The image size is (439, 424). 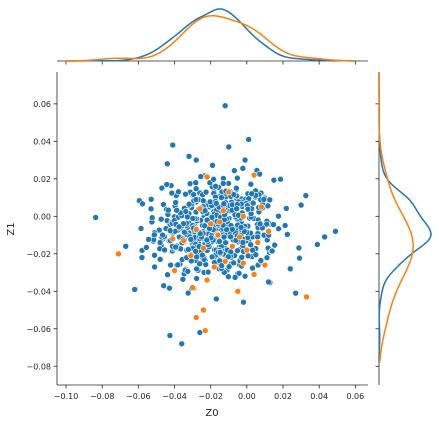 I want to click on x-tick-label: −0.08, so click(x=102, y=396).